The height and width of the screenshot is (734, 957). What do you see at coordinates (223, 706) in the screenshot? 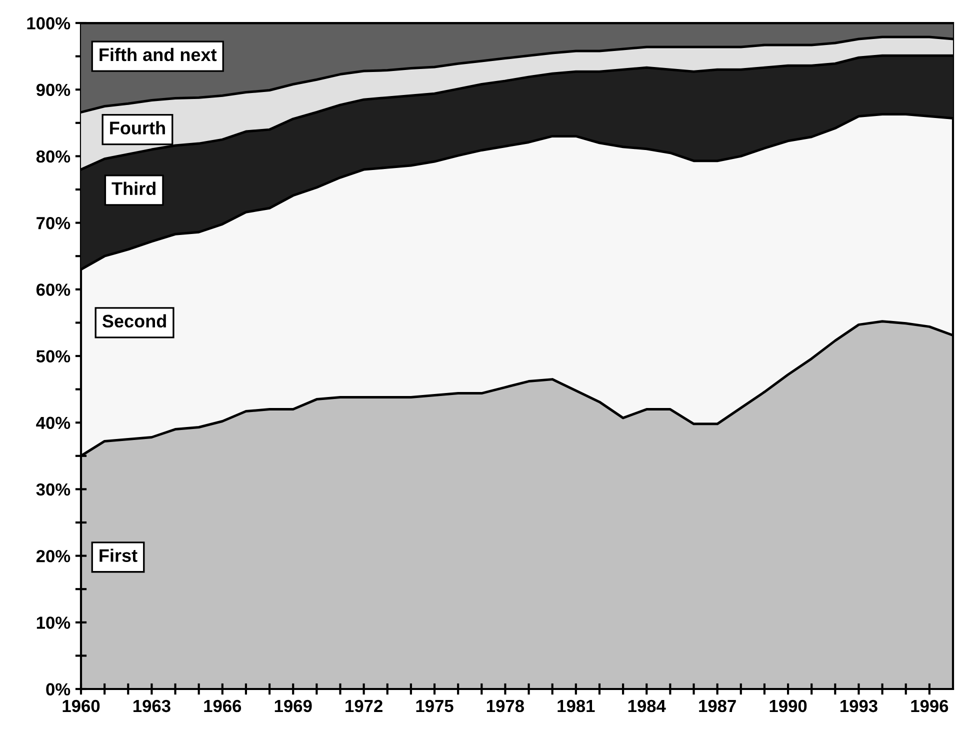
I see `x-tick-label: 1966` at bounding box center [223, 706].